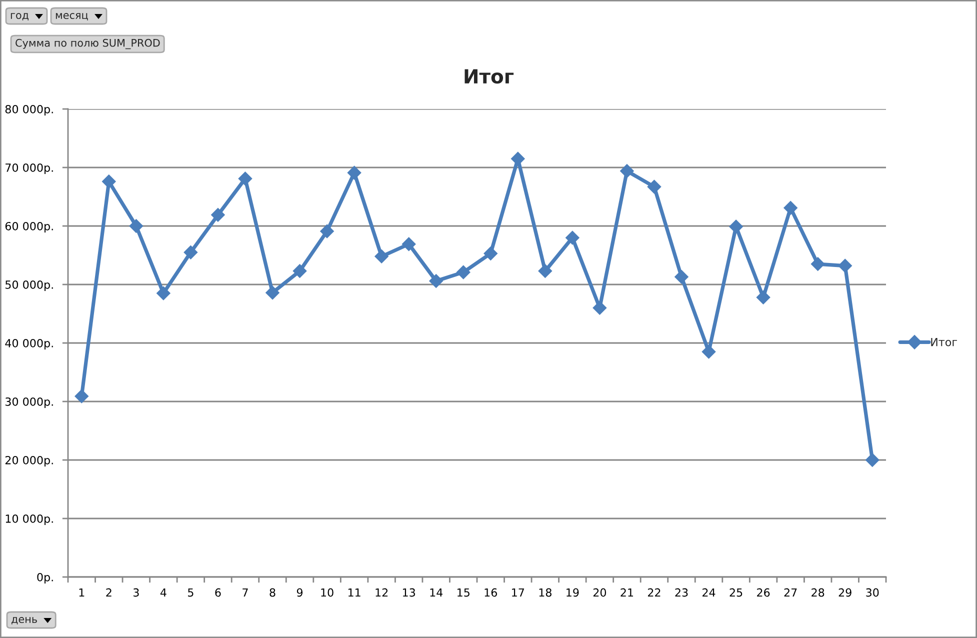 The height and width of the screenshot is (638, 977). I want to click on x-tick-label: 12, so click(382, 592).